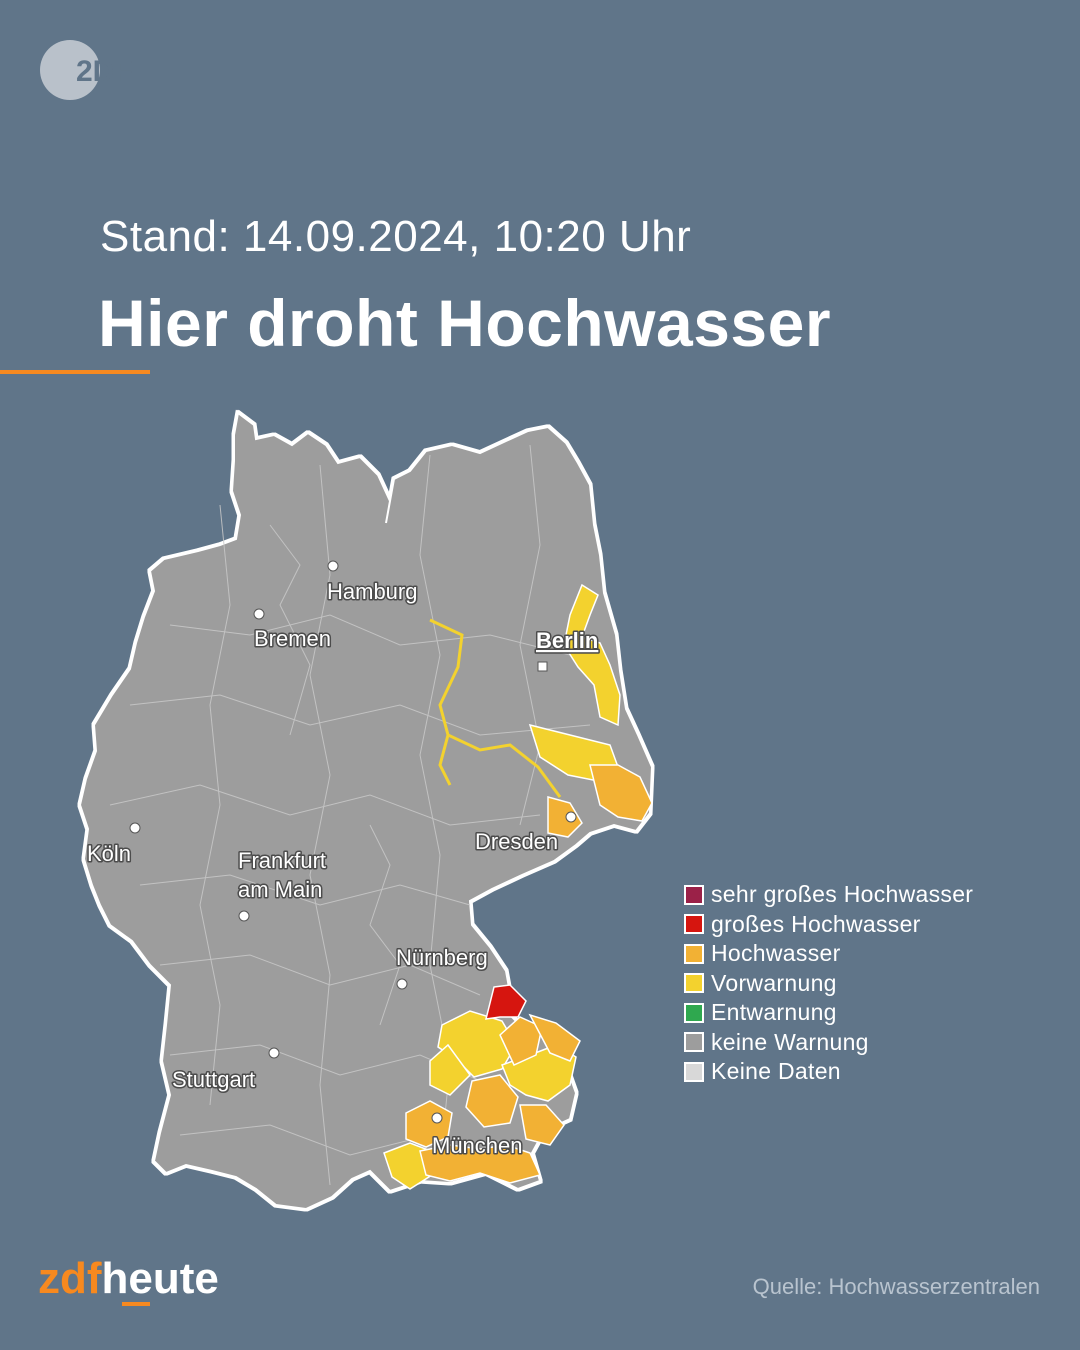  I want to click on city-marker-stuttgart, so click(274, 1053).